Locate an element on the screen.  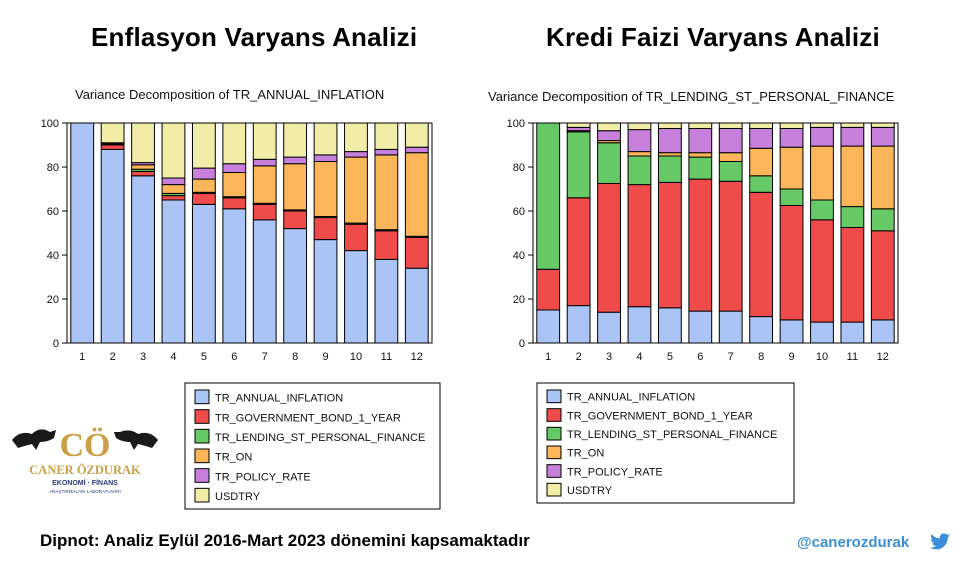
right-chart-heading: Kredi Faizi Varyans Analizi is located at coordinates (713, 37).